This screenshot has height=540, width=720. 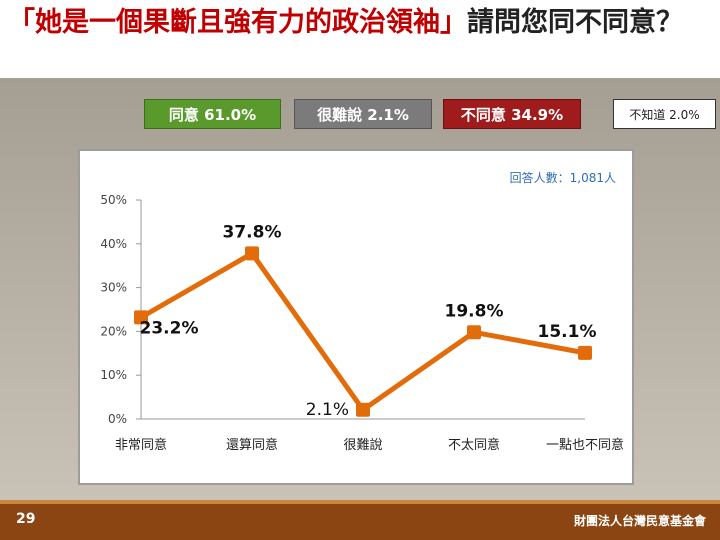 I want to click on title-question: 請問您同不同意？, so click(x=575, y=22).